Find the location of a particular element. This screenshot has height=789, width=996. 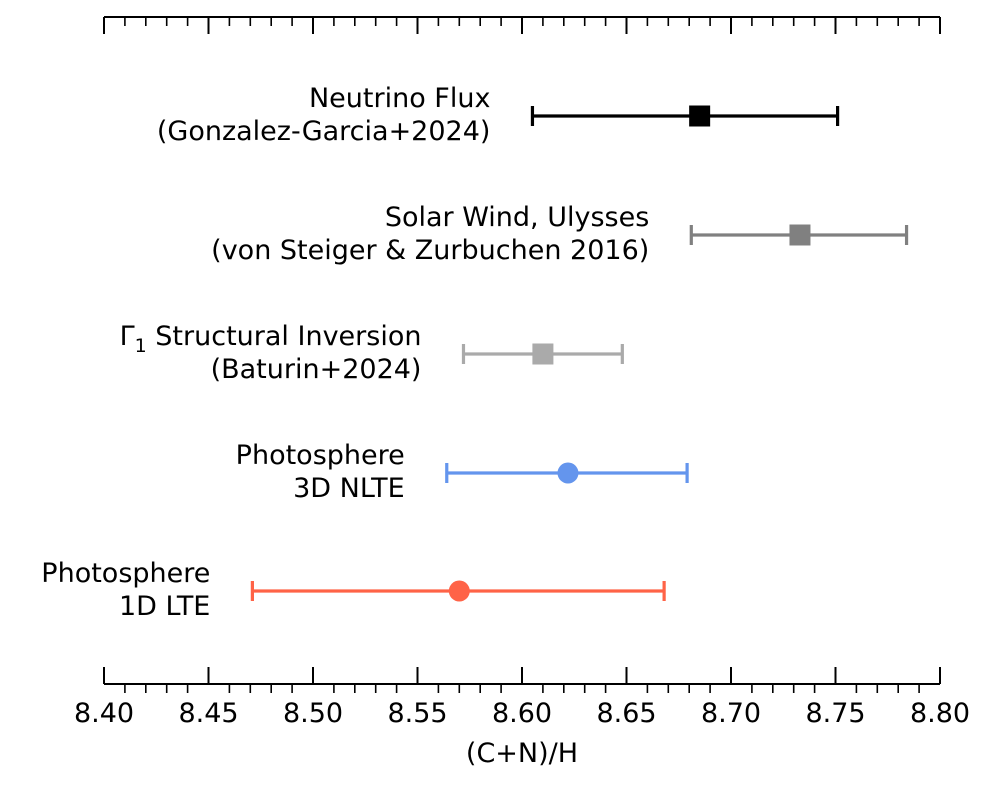

x-tick-label: 8.75 is located at coordinates (835, 713).